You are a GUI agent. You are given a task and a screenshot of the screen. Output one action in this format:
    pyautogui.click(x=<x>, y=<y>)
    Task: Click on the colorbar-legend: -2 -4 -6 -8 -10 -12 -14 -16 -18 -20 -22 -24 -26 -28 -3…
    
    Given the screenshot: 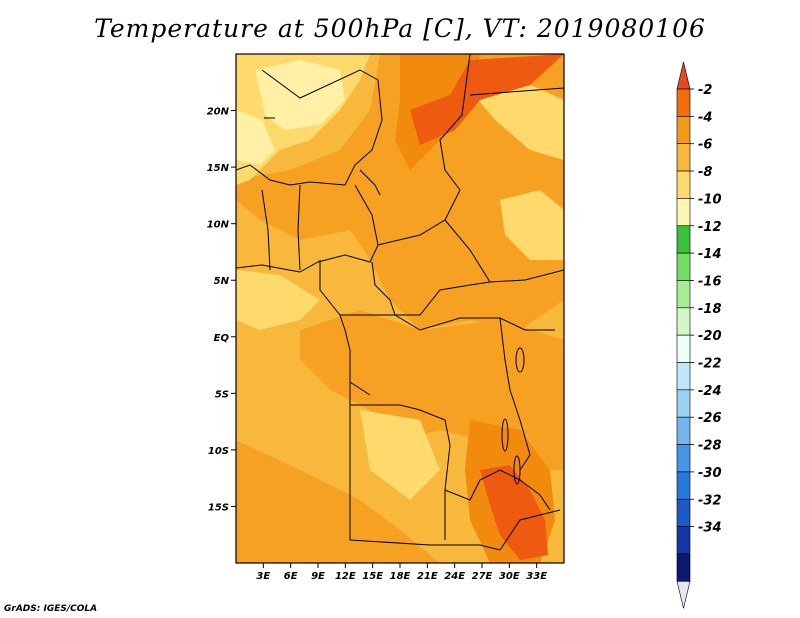 What is the action you would take?
    pyautogui.click(x=699, y=335)
    